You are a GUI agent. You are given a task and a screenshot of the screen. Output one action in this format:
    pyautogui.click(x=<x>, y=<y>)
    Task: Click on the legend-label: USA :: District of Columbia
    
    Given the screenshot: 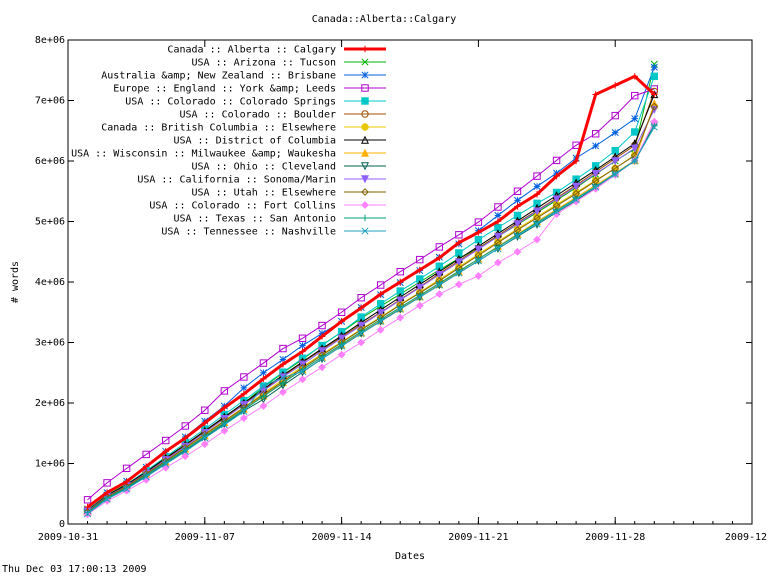 What is the action you would take?
    pyautogui.click(x=254, y=141)
    